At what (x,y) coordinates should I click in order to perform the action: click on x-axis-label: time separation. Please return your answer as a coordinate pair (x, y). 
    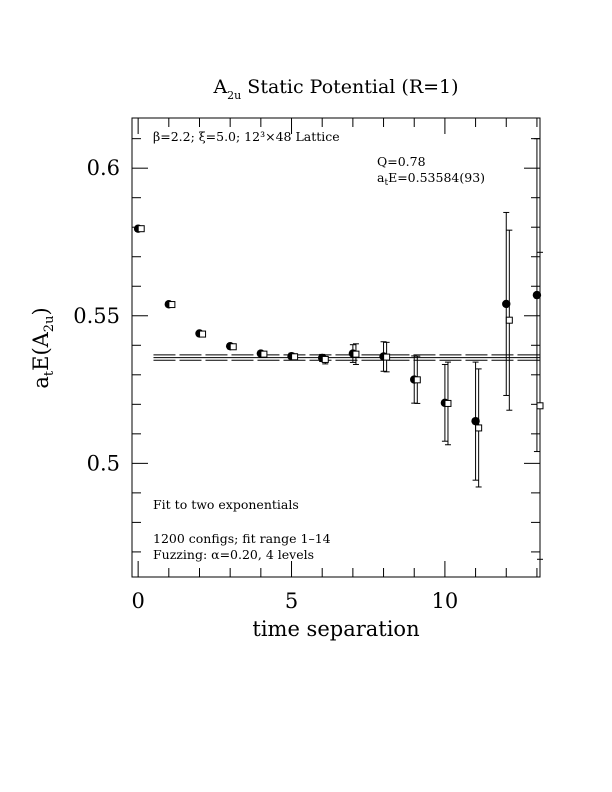
    Looking at the image, I should click on (335, 629).